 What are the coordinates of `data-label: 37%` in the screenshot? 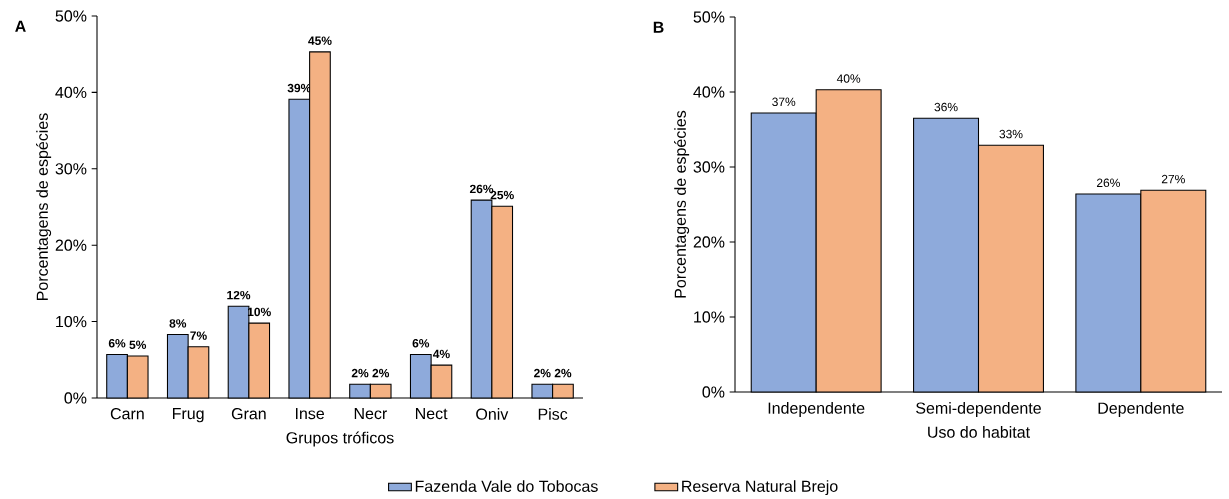 It's located at (784, 101).